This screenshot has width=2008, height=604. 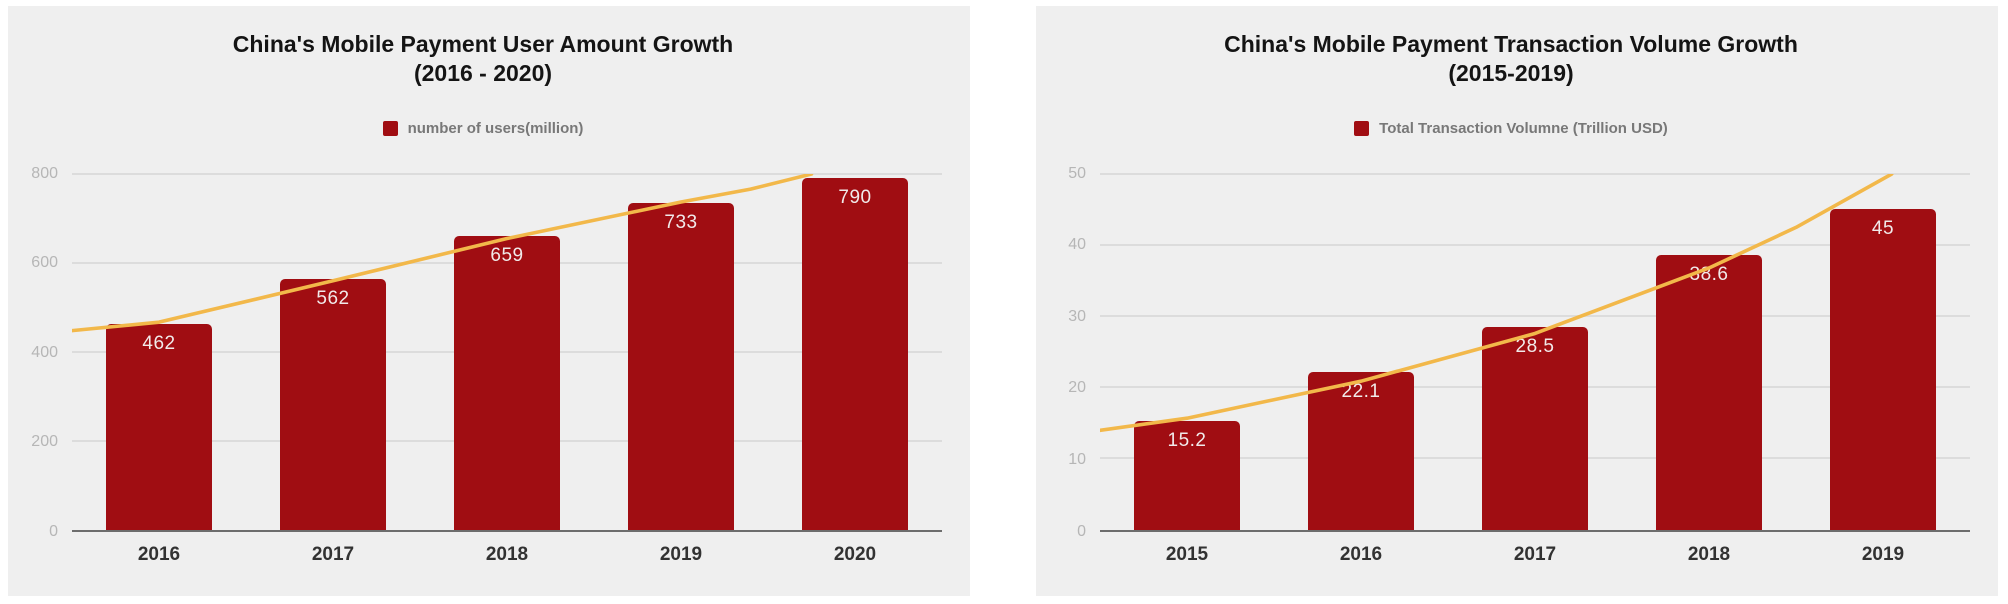 What do you see at coordinates (159, 426) in the screenshot?
I see `bar: 462` at bounding box center [159, 426].